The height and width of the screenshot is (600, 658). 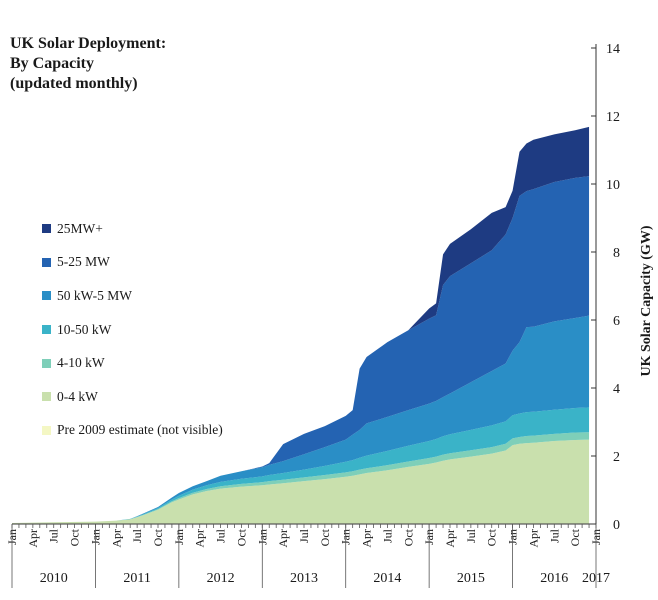 What do you see at coordinates (94, 295) in the screenshot?
I see `legend-label: 50 kW-5 MW` at bounding box center [94, 295].